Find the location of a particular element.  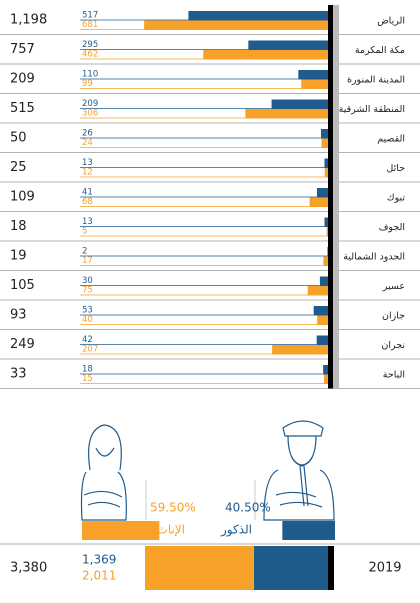

value-label: 462 is located at coordinates (90, 55).